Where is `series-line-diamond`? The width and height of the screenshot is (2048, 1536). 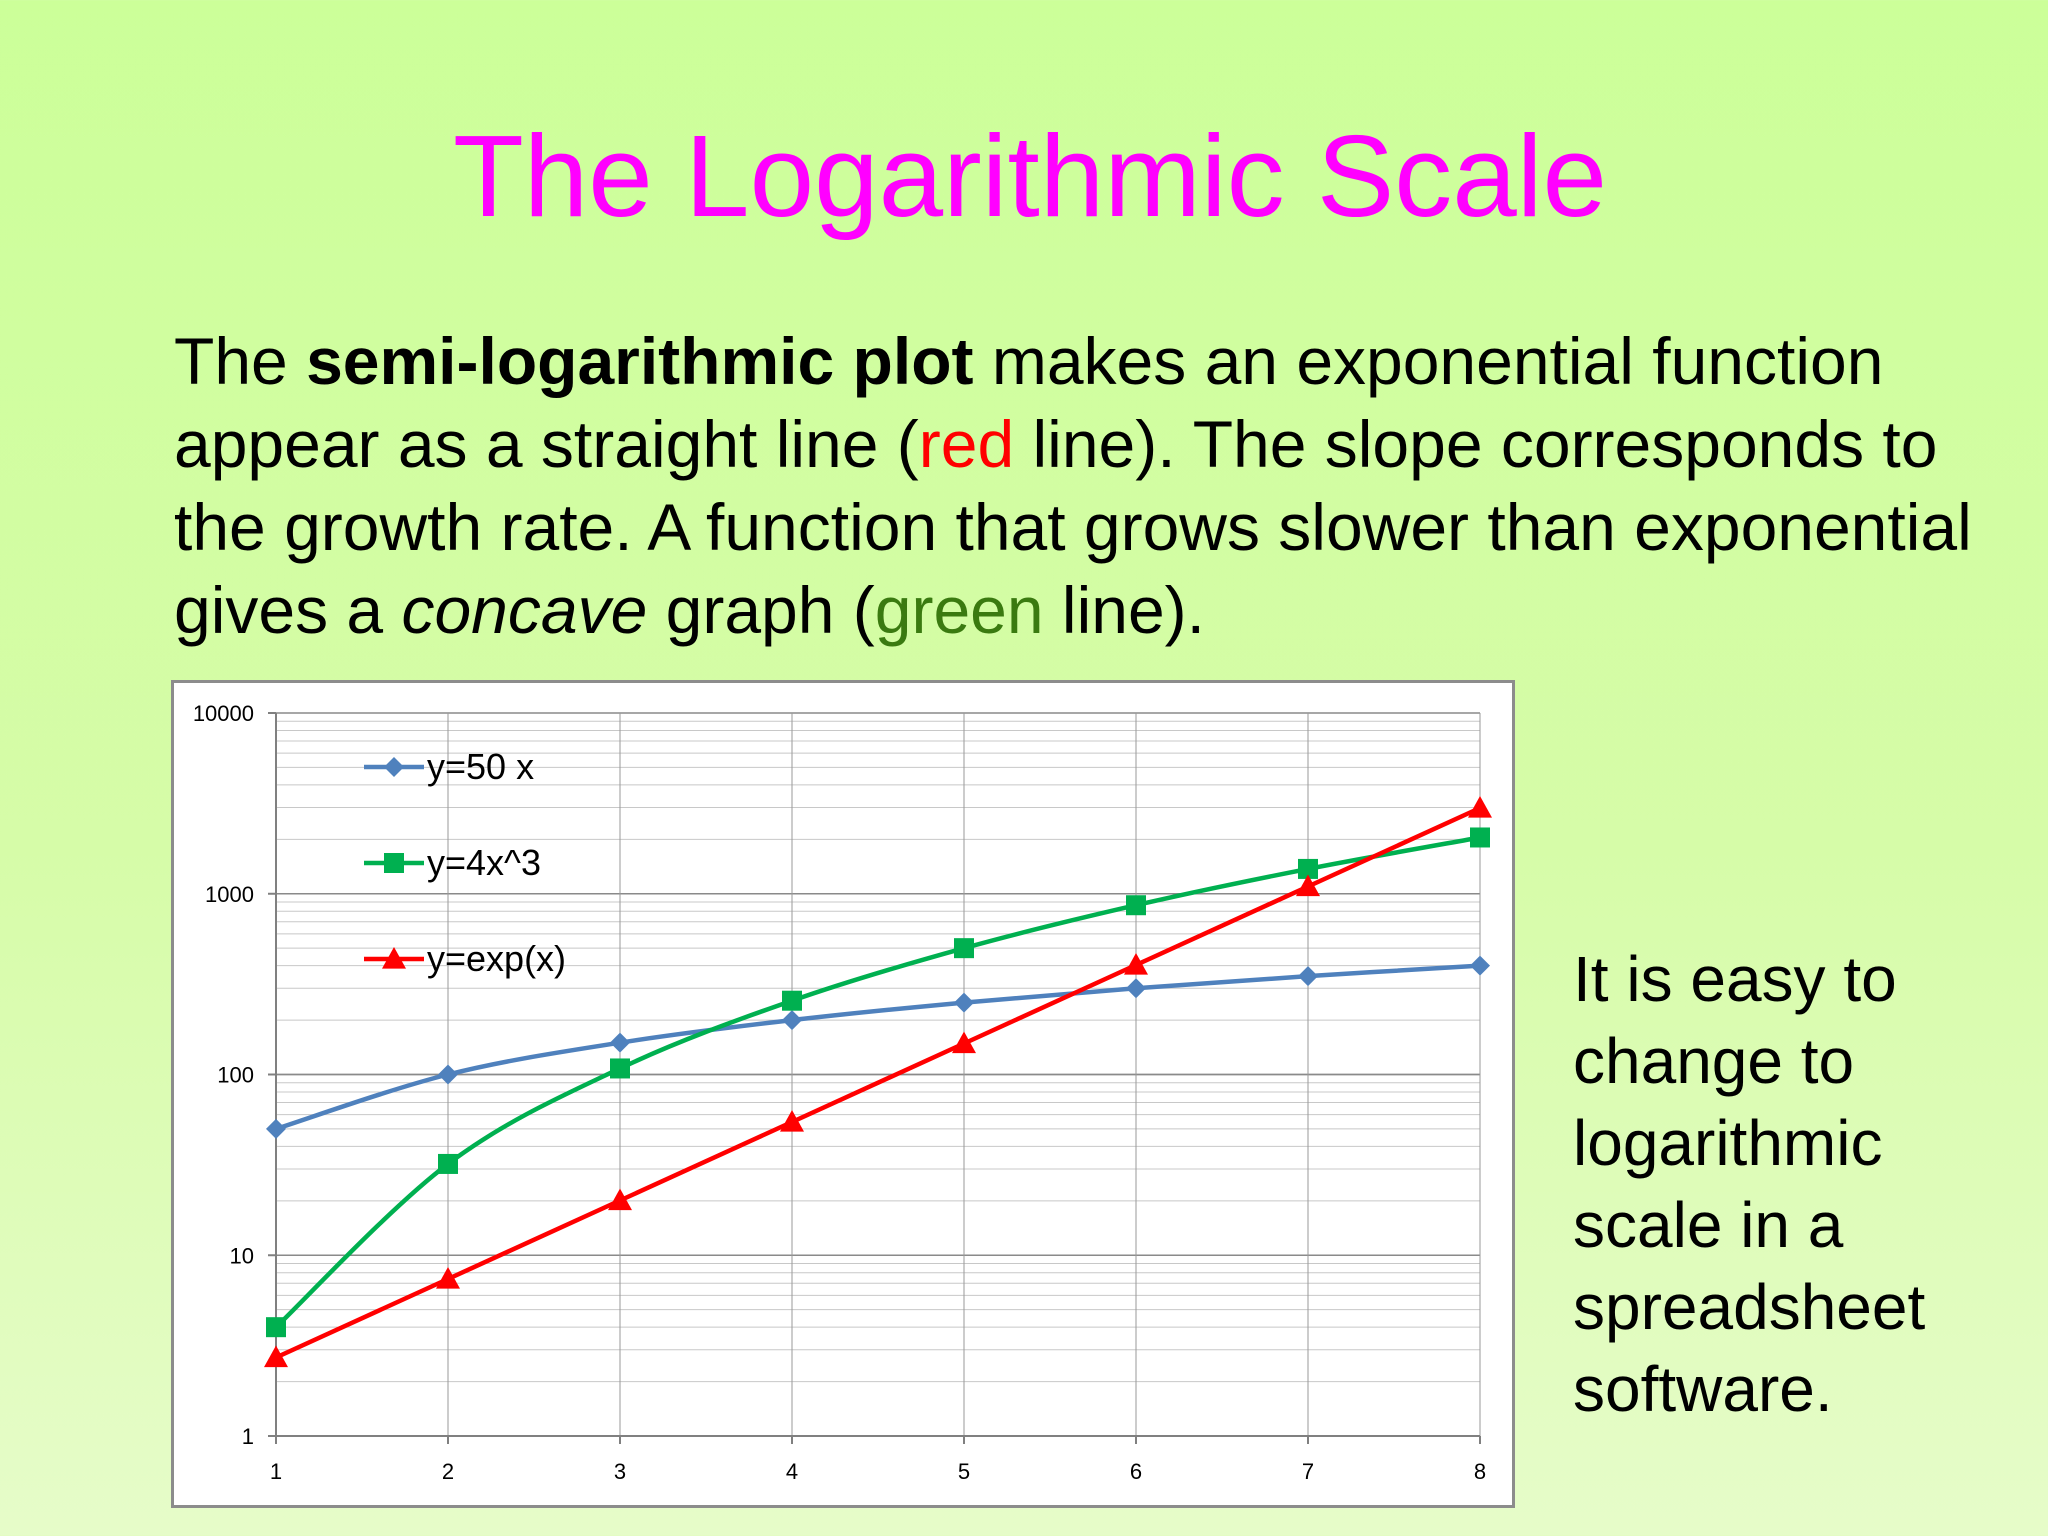
series-line-diamond is located at coordinates (878, 1047).